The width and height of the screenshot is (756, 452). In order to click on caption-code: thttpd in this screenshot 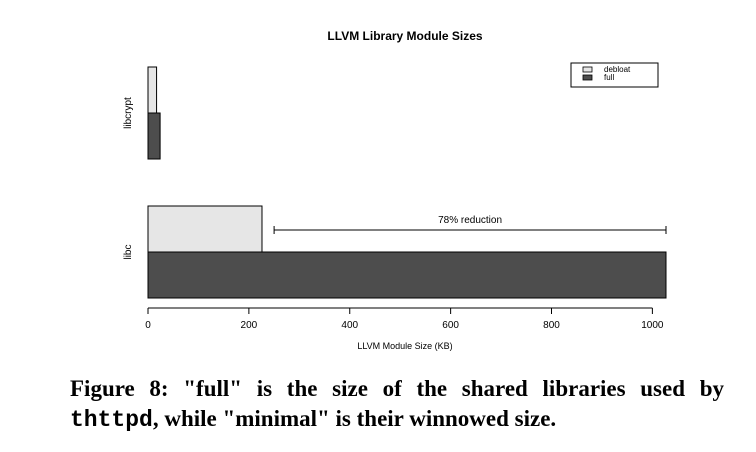, I will do `click(111, 420)`.